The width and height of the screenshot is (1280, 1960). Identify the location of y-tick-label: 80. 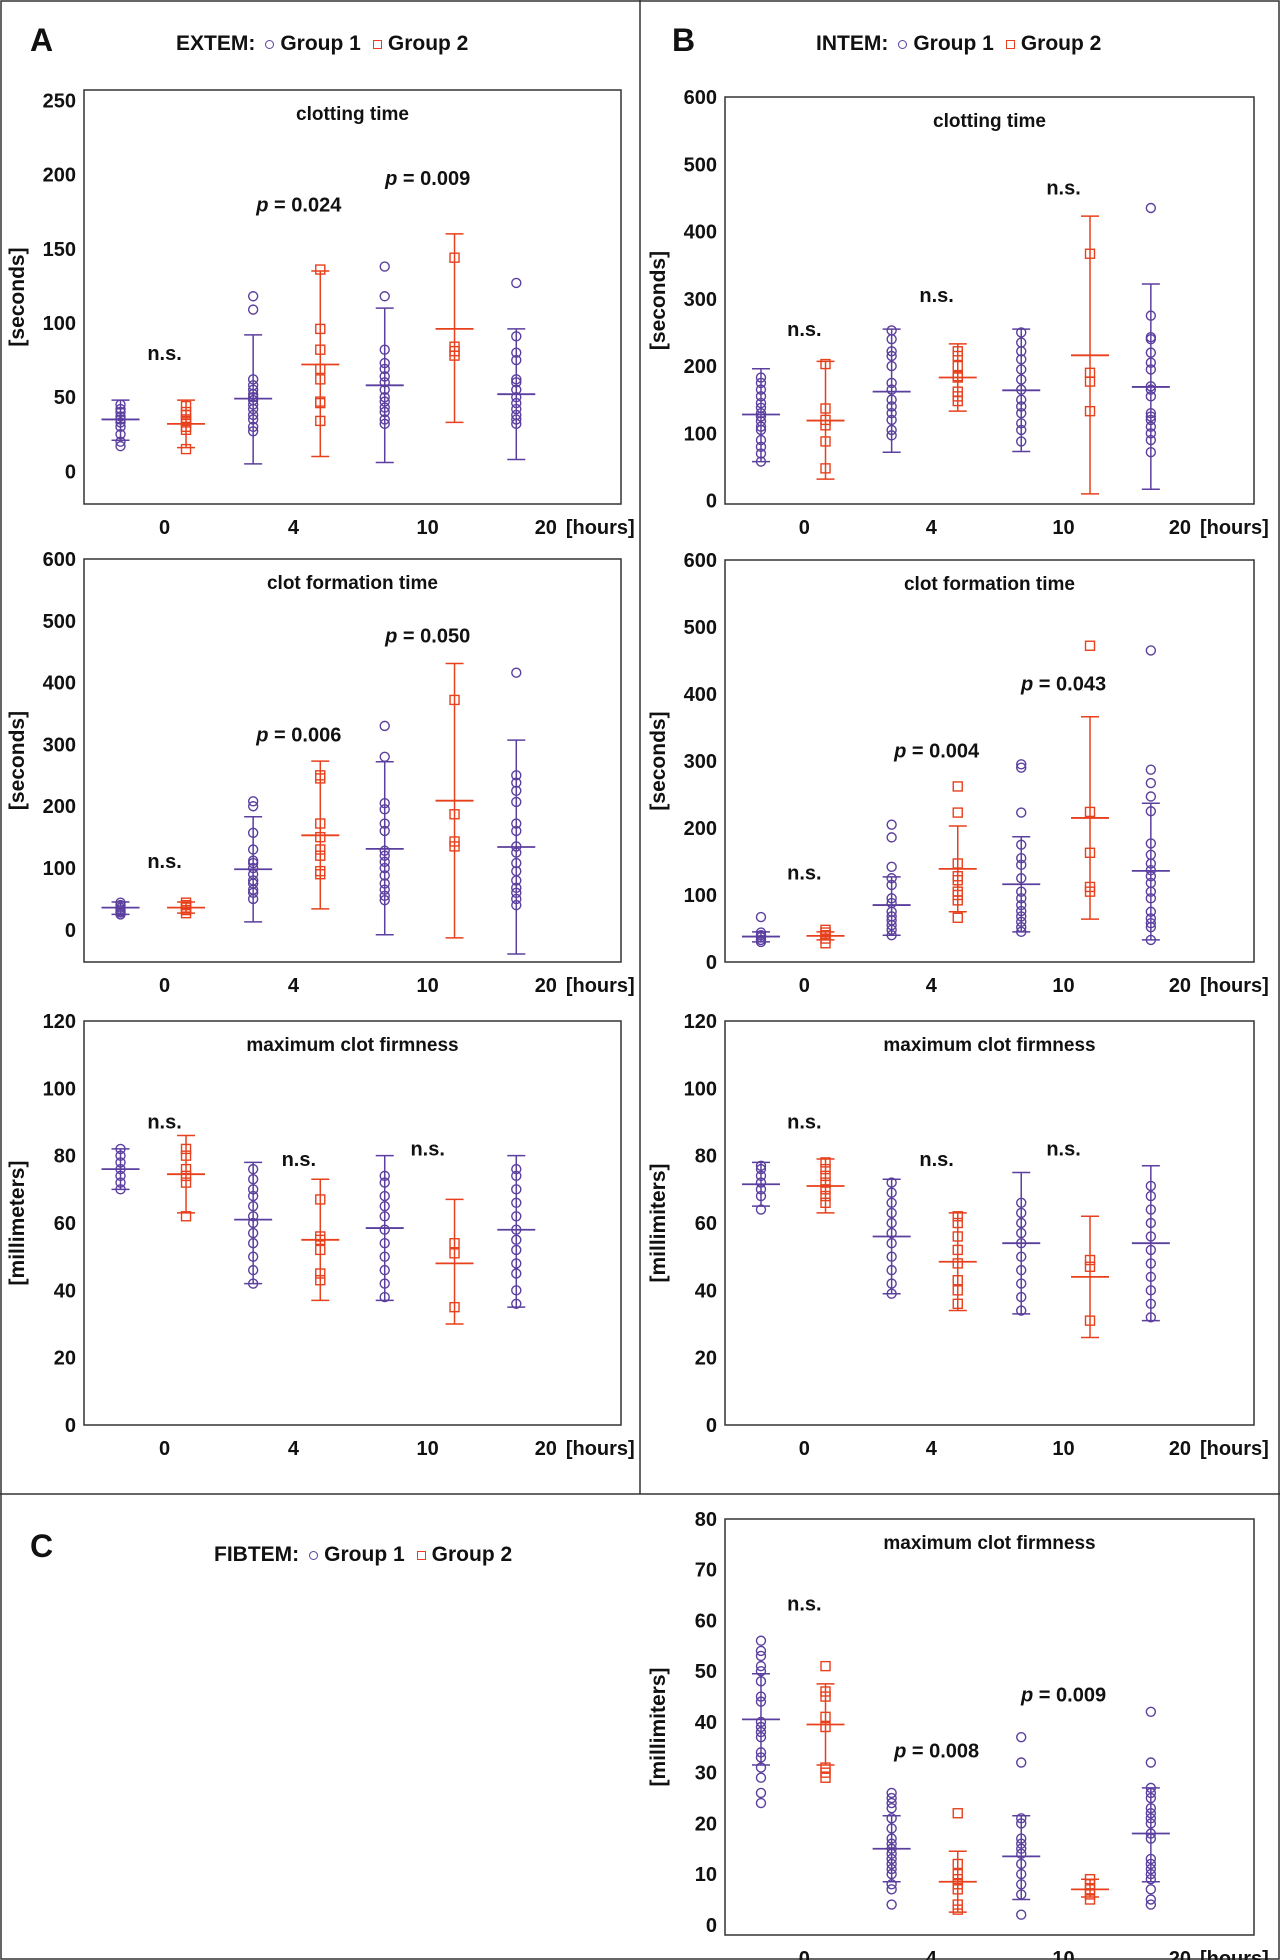
(65, 1157).